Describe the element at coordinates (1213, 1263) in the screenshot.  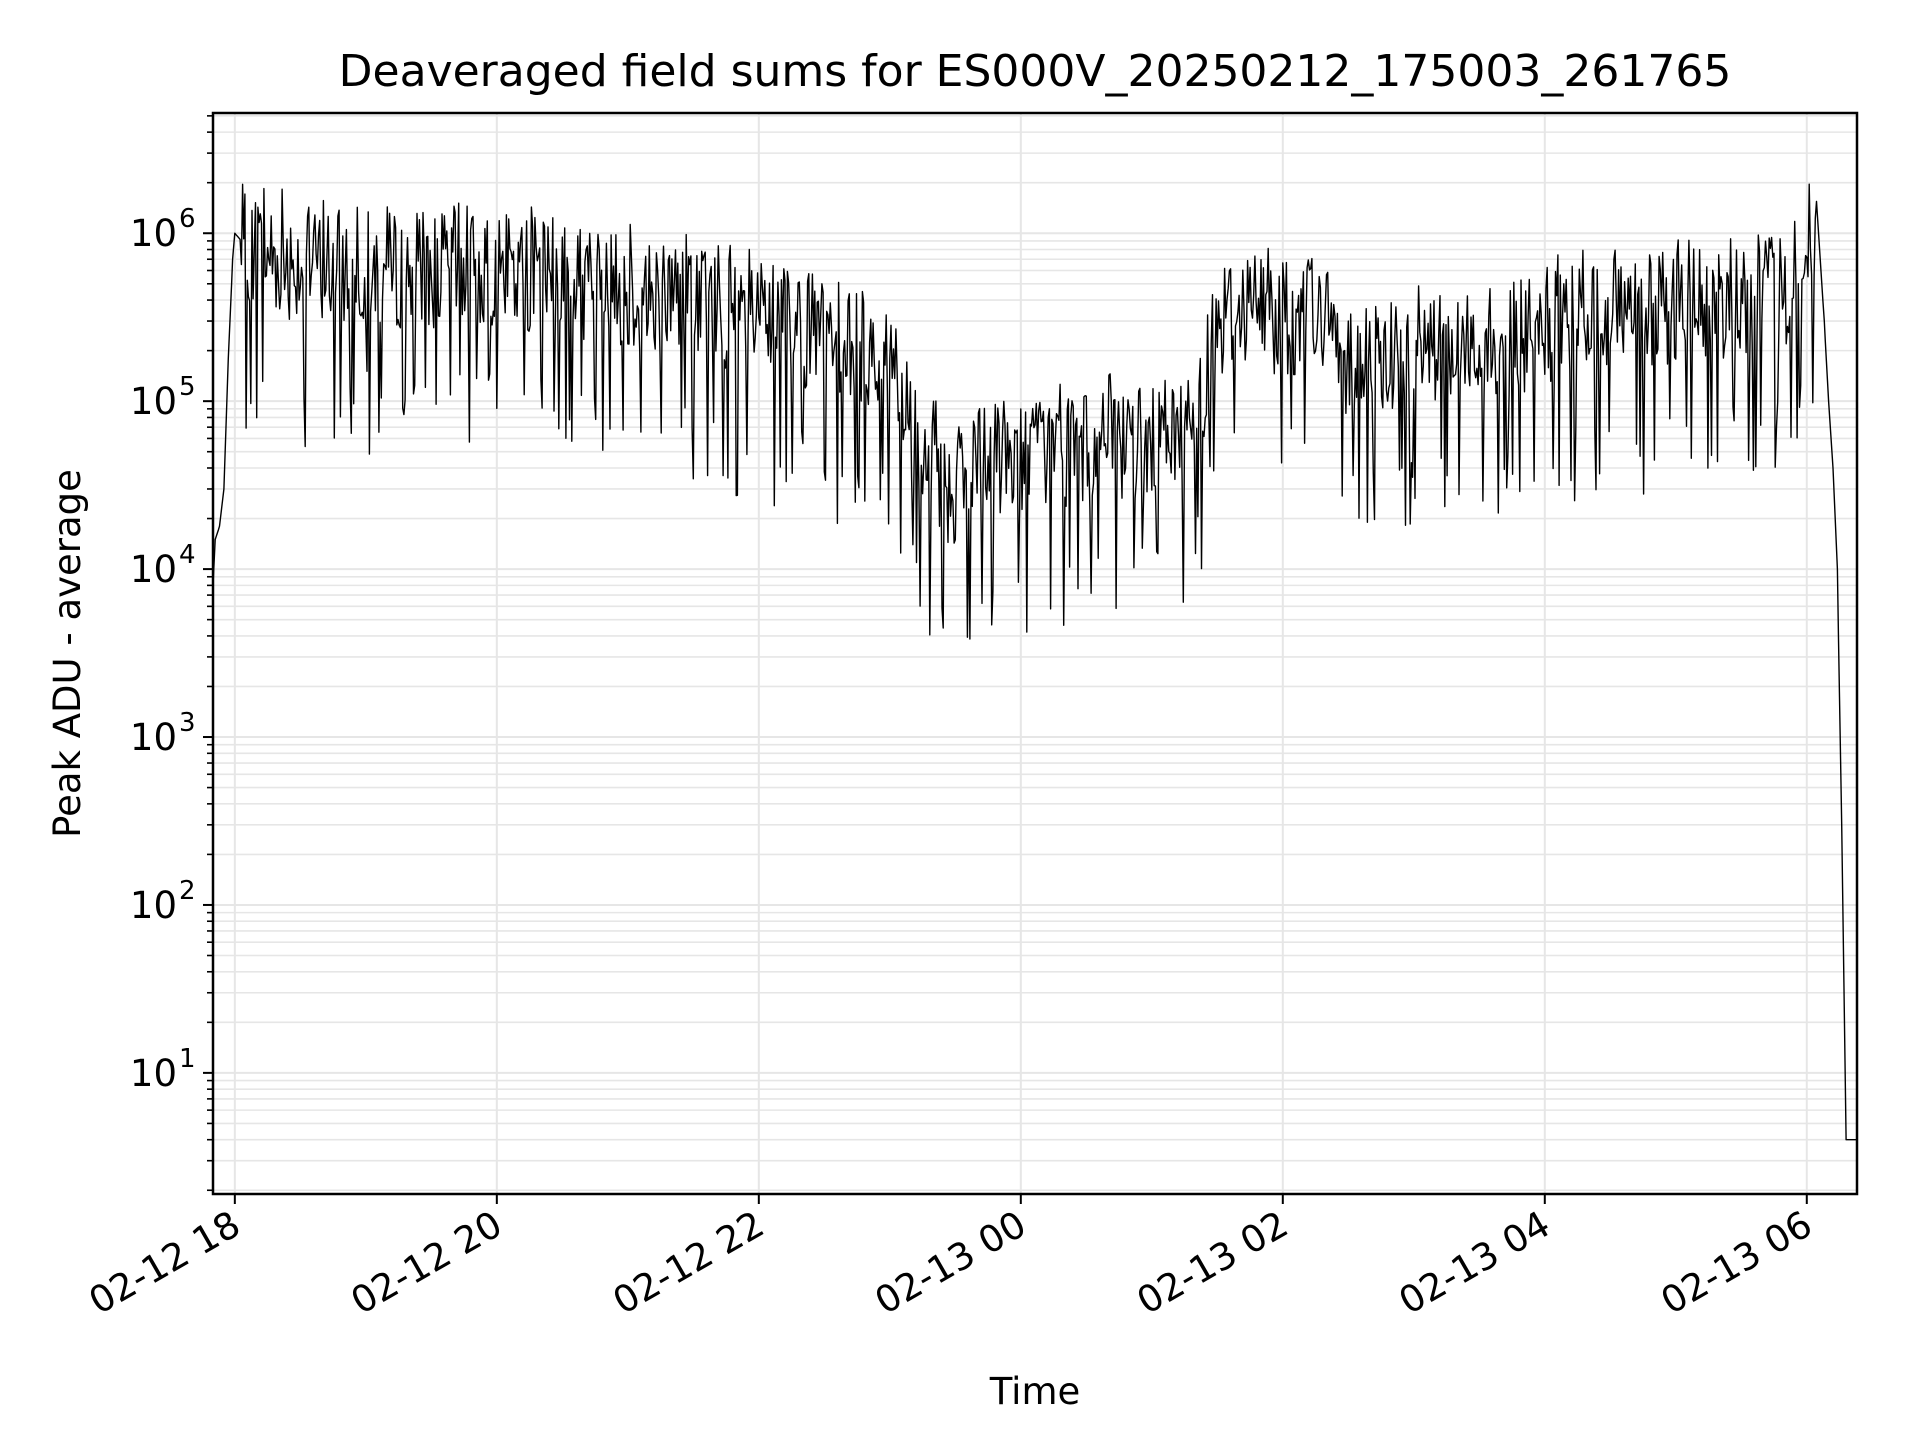
I see `x-tick-label: 02-13 02` at that location.